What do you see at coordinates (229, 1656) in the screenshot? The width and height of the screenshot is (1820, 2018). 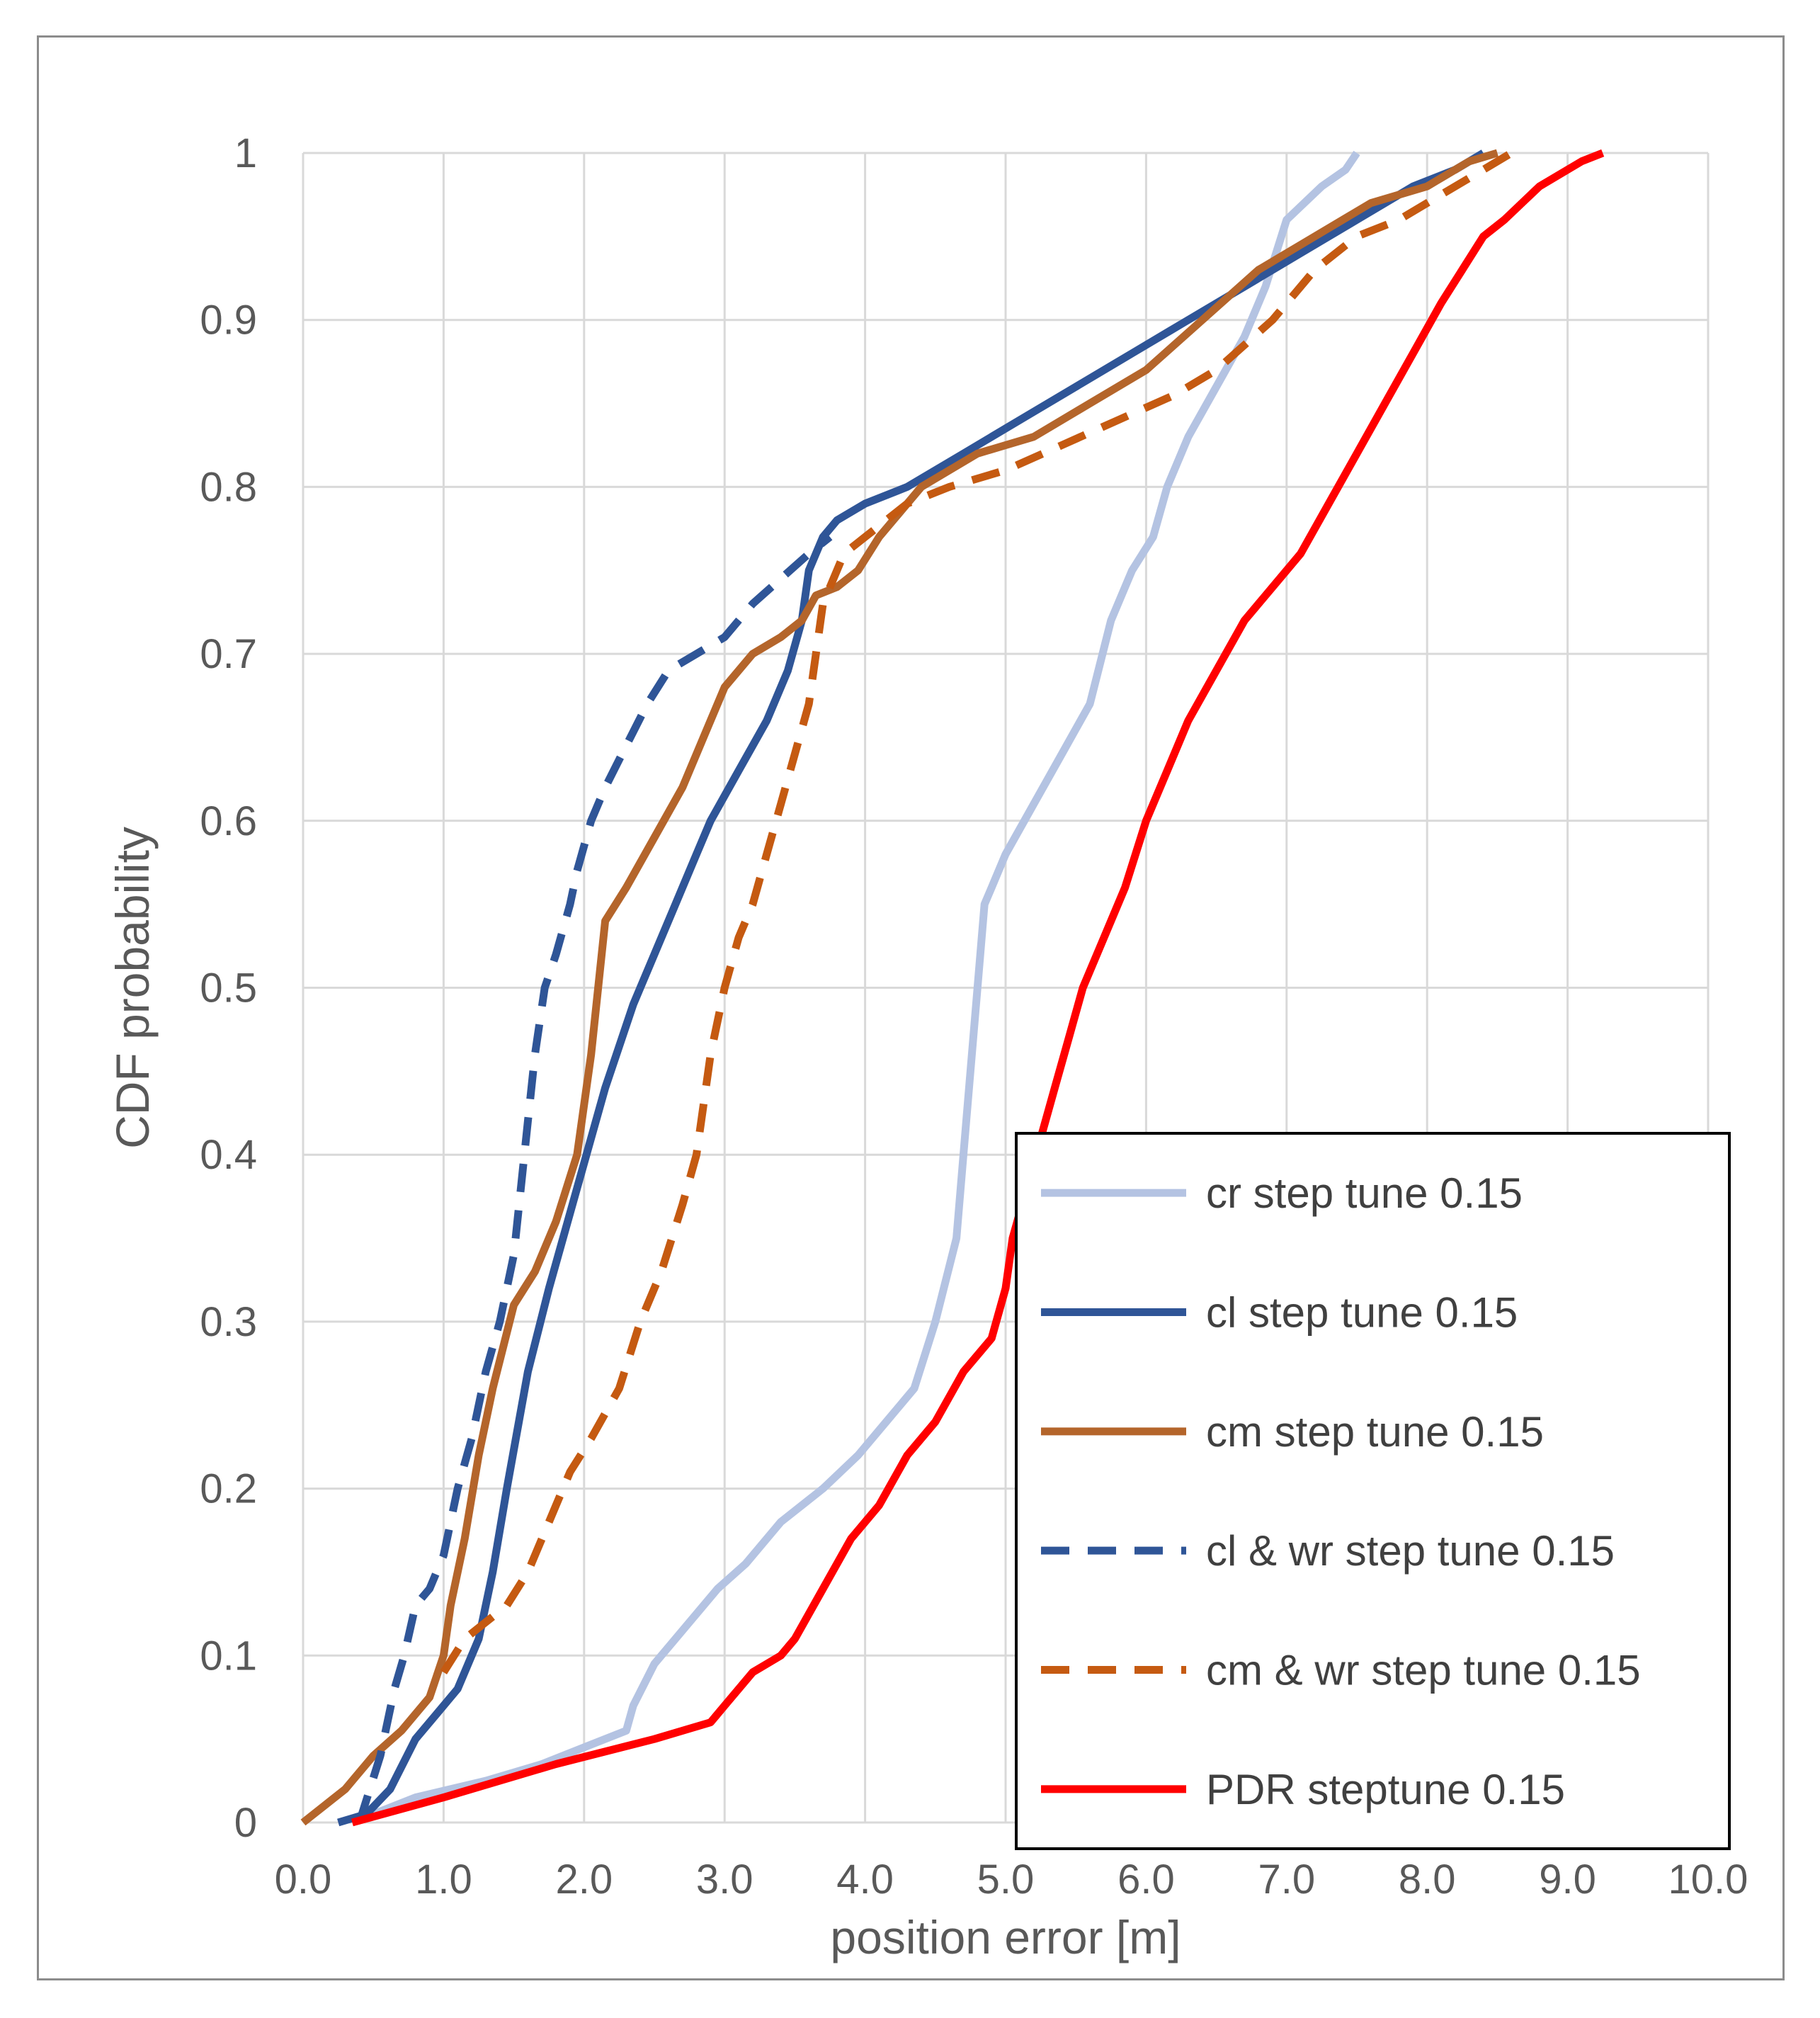 I see `y-tick-label: 0.1` at bounding box center [229, 1656].